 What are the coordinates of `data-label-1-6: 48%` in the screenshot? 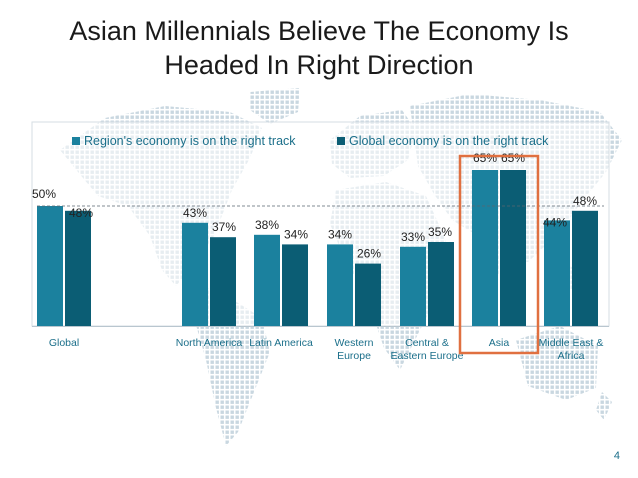 It's located at (585, 201).